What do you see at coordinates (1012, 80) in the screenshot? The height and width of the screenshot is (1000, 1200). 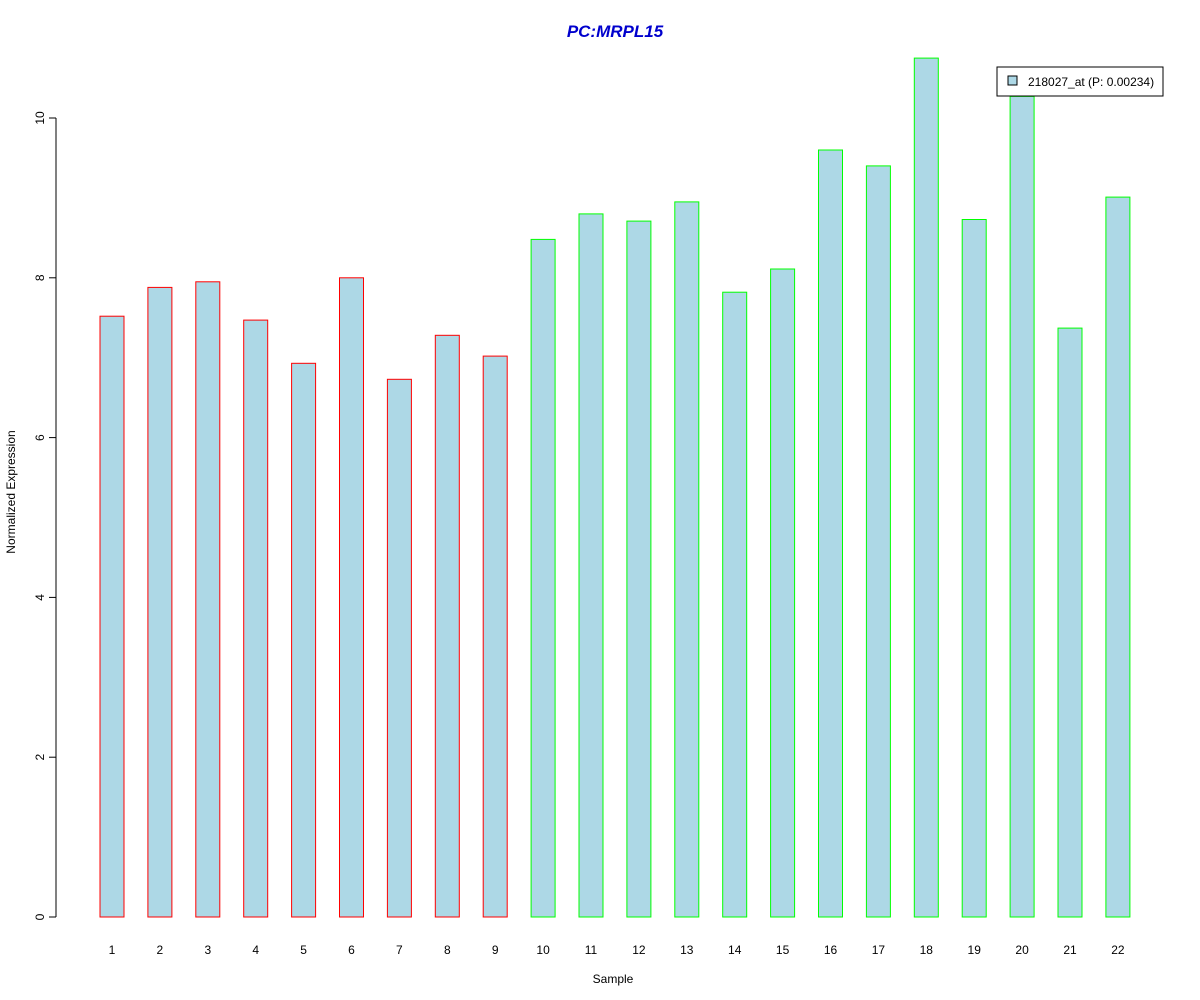 I see `legend-swatch` at bounding box center [1012, 80].